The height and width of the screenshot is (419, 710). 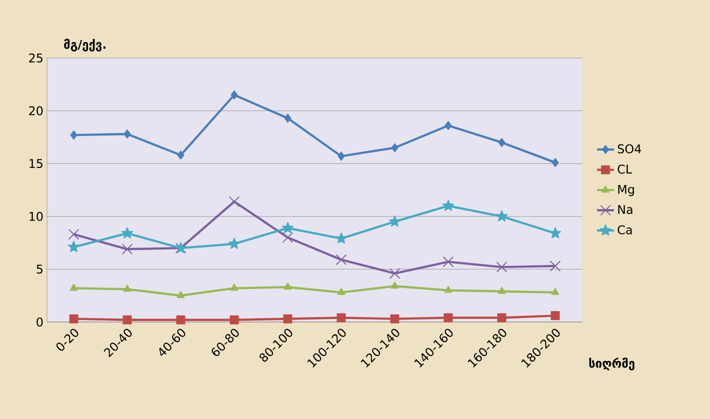 I want to click on y-tick-label: 5, so click(x=39, y=269).